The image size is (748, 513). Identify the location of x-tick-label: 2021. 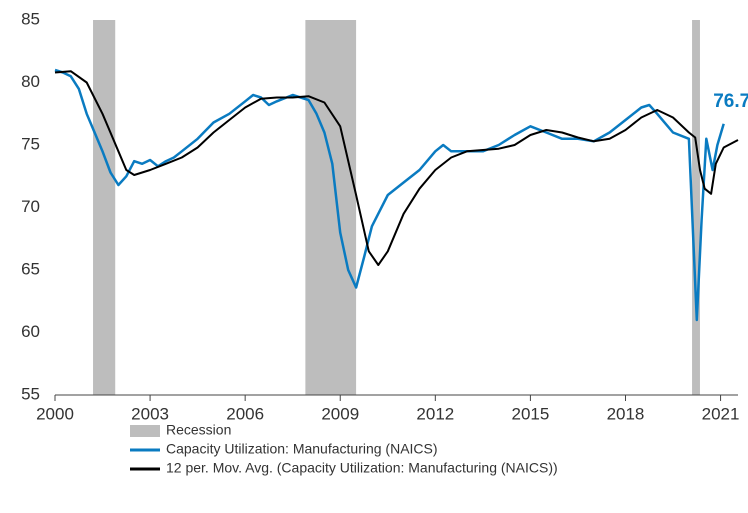
(721, 413).